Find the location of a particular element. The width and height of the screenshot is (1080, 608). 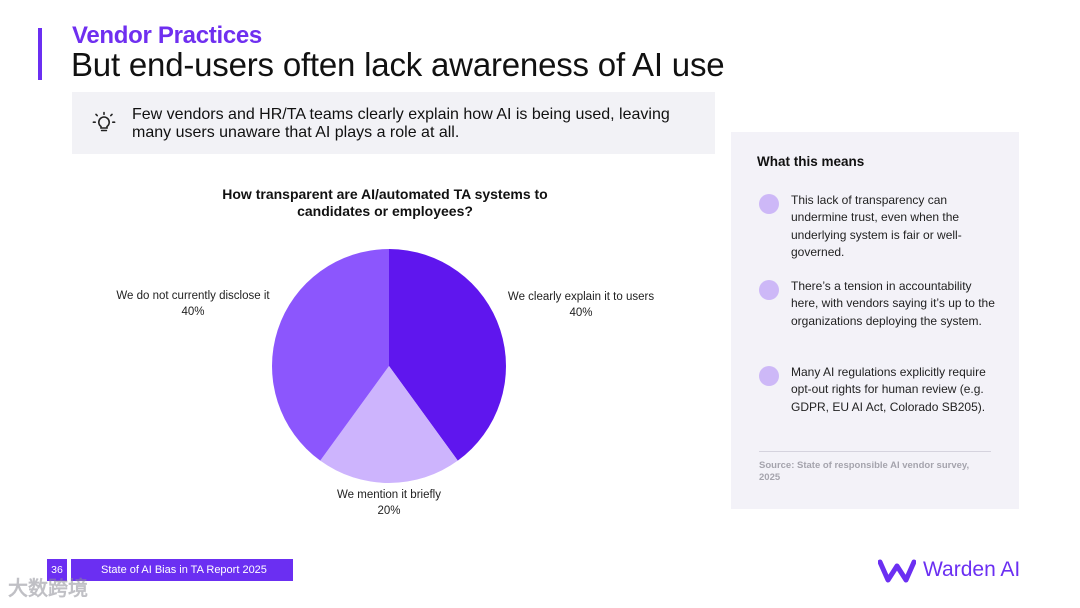

brand-name: Warden AI is located at coordinates (972, 569).